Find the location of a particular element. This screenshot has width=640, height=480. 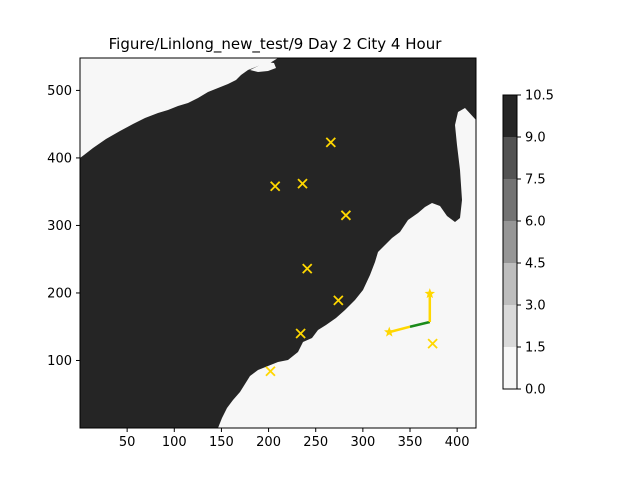

colorbar-tick-label: 1.5 is located at coordinates (535, 348).